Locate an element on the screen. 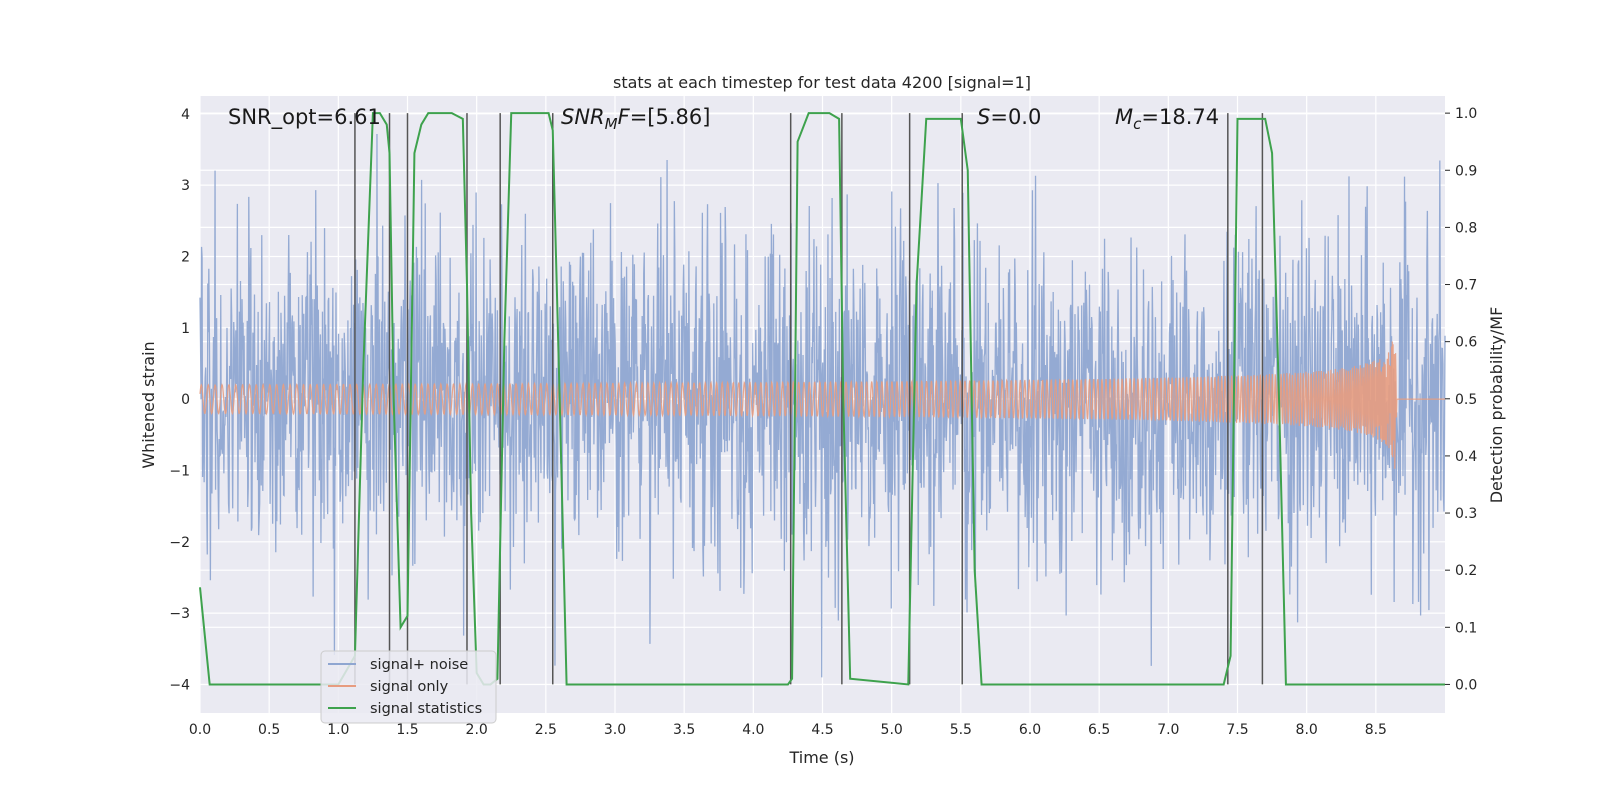 The image size is (1600, 800). x-tick-label: 3.0 is located at coordinates (615, 730).